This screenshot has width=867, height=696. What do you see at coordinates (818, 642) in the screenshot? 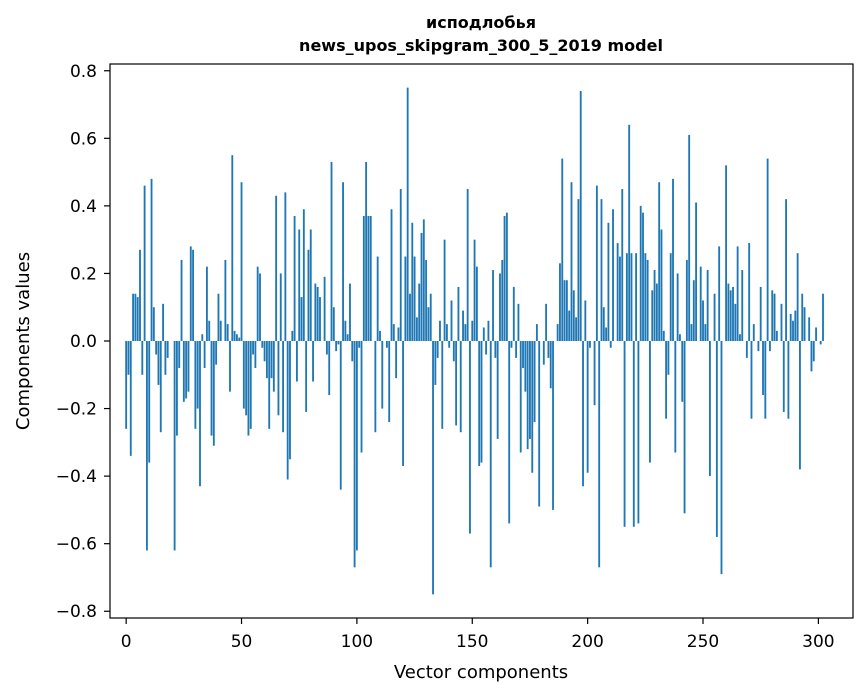
I see `x-tick-label: 300` at bounding box center [818, 642].